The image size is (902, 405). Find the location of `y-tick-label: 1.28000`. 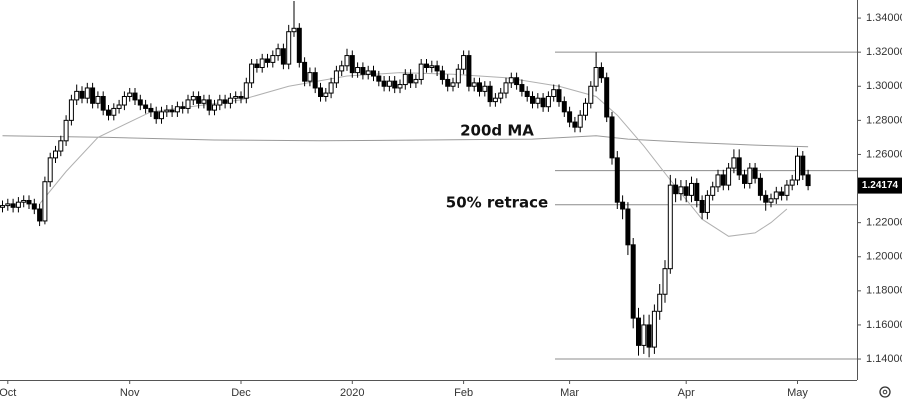

y-tick-label: 1.28000 is located at coordinates (884, 120).